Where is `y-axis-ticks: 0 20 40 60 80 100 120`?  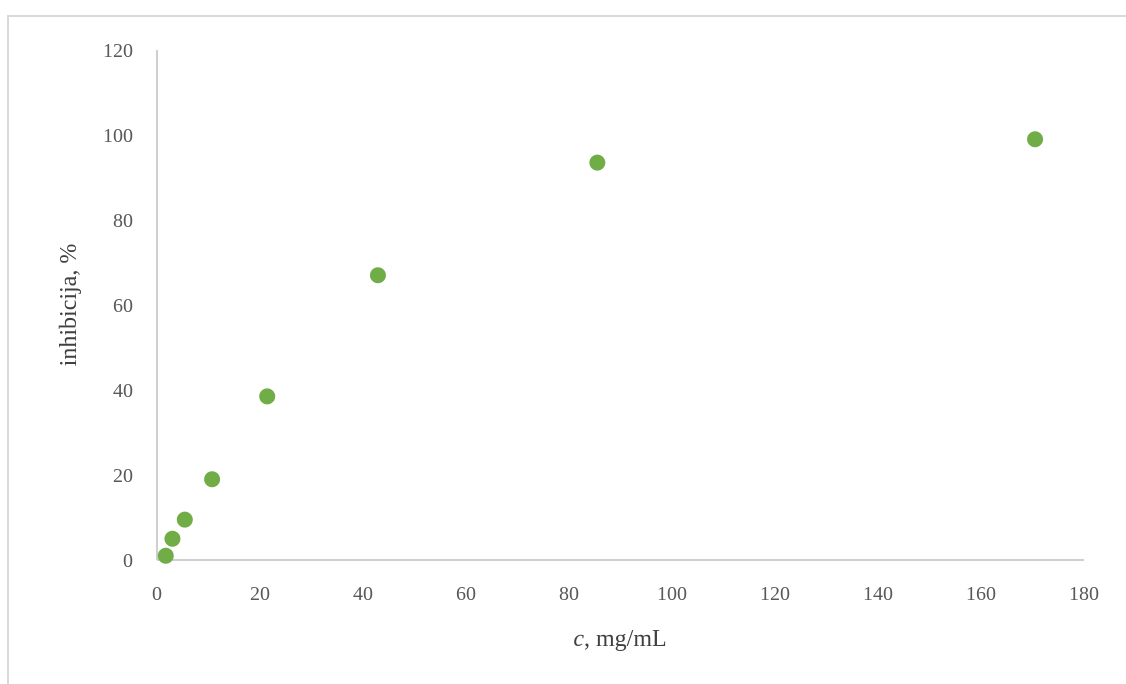 y-axis-ticks: 0 20 40 60 80 100 120 is located at coordinates (118, 306).